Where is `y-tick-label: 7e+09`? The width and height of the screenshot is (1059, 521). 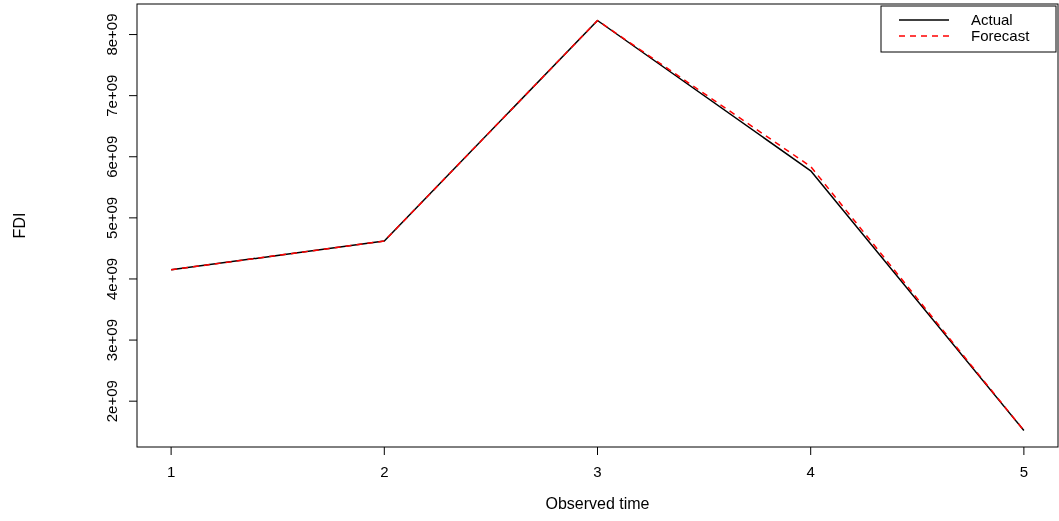
y-tick-label: 7e+09 is located at coordinates (111, 95).